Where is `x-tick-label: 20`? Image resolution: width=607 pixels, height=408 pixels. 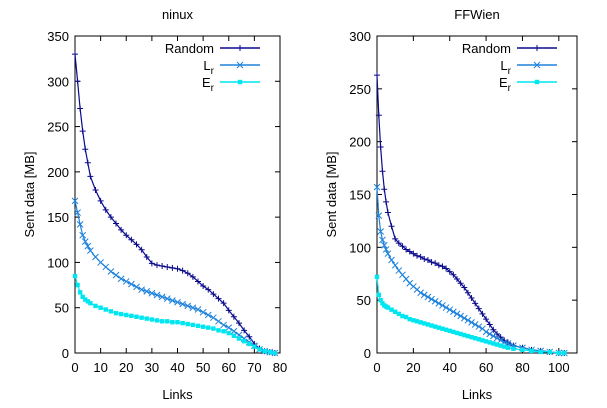 x-tick-label: 20 is located at coordinates (126, 367).